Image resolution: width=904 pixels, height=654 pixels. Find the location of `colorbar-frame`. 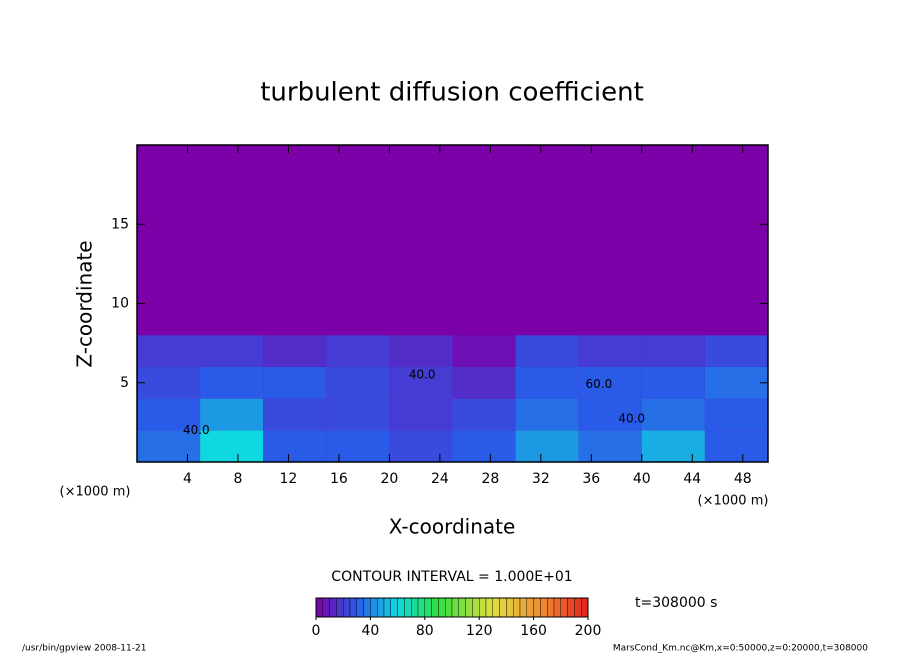

colorbar-frame is located at coordinates (452, 607).